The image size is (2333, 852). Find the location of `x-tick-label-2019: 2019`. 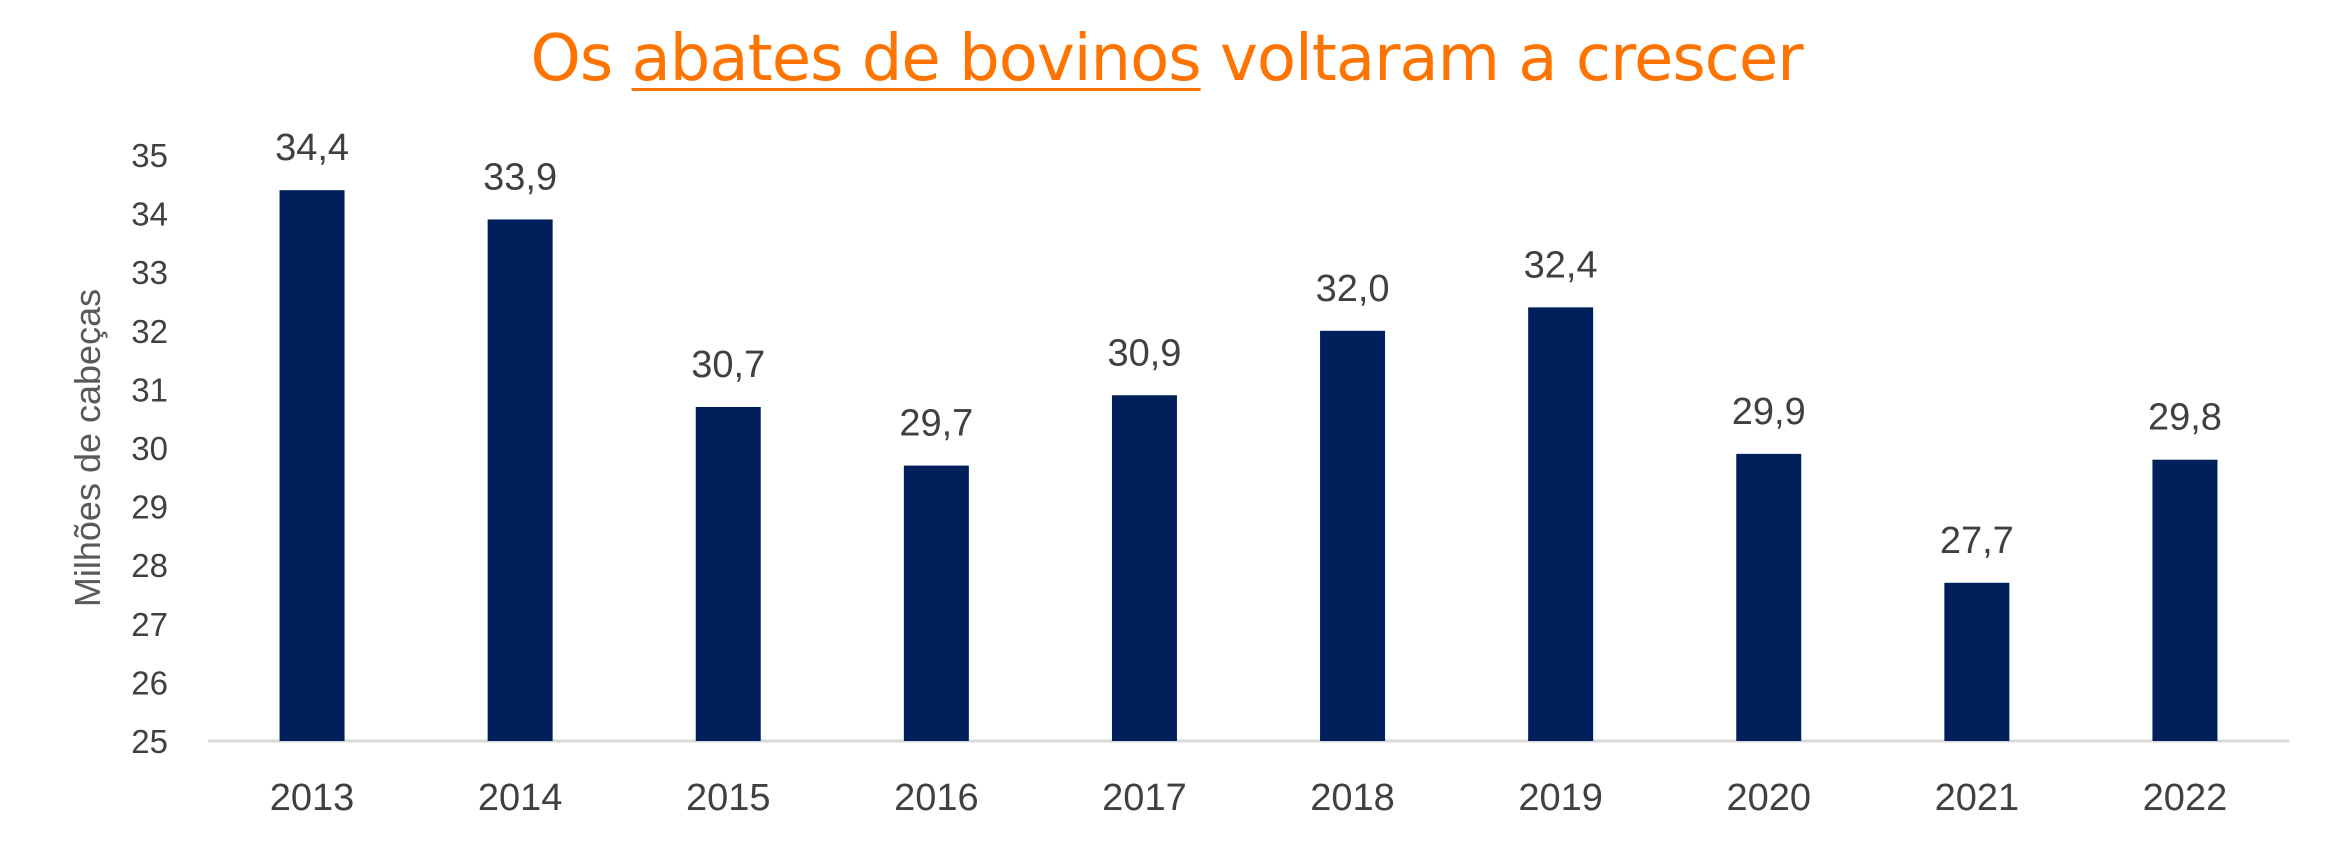

x-tick-label-2019: 2019 is located at coordinates (1560, 798).